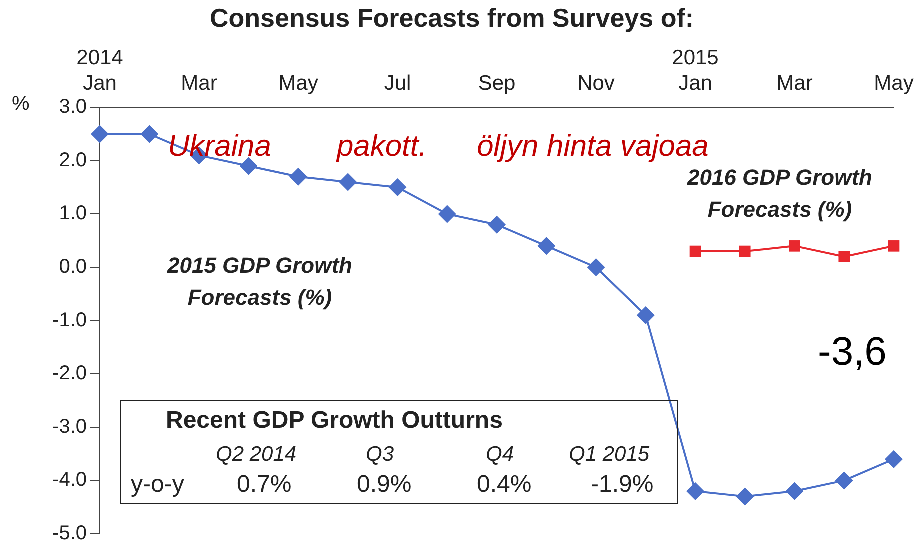  Describe the element at coordinates (73, 267) in the screenshot. I see `y-tick-label: 0.0` at that location.